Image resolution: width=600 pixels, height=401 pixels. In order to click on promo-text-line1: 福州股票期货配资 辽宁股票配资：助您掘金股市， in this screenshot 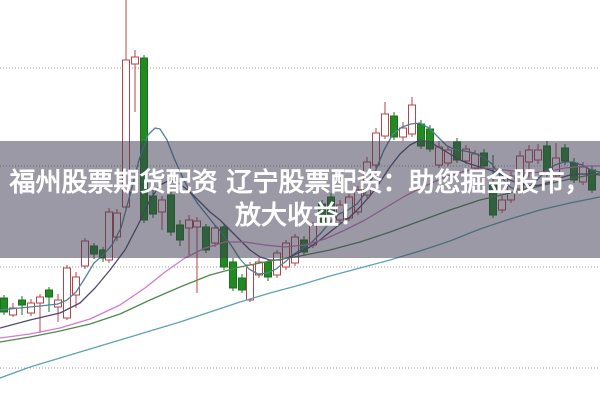, I will do `click(300, 182)`.